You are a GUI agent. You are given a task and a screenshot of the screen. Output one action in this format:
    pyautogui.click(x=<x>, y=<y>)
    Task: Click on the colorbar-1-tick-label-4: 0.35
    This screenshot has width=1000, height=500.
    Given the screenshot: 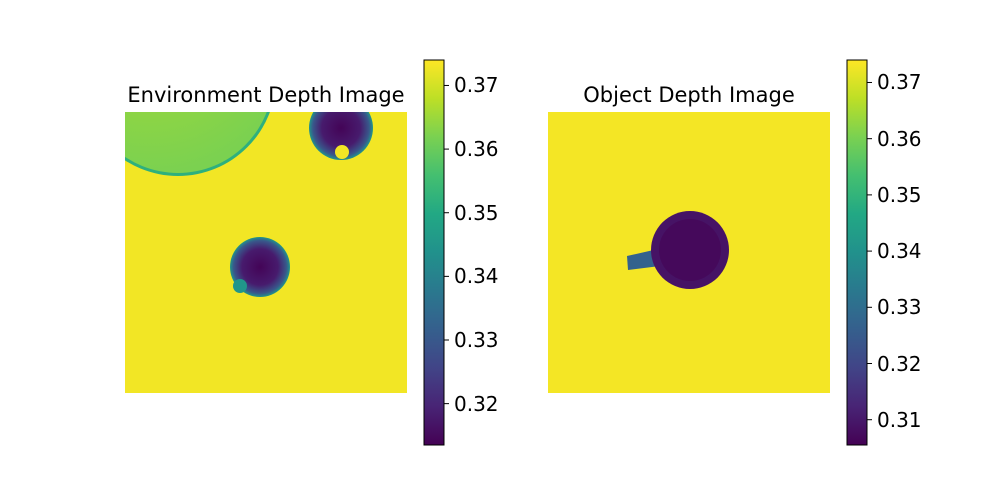 What is the action you would take?
    pyautogui.click(x=899, y=194)
    